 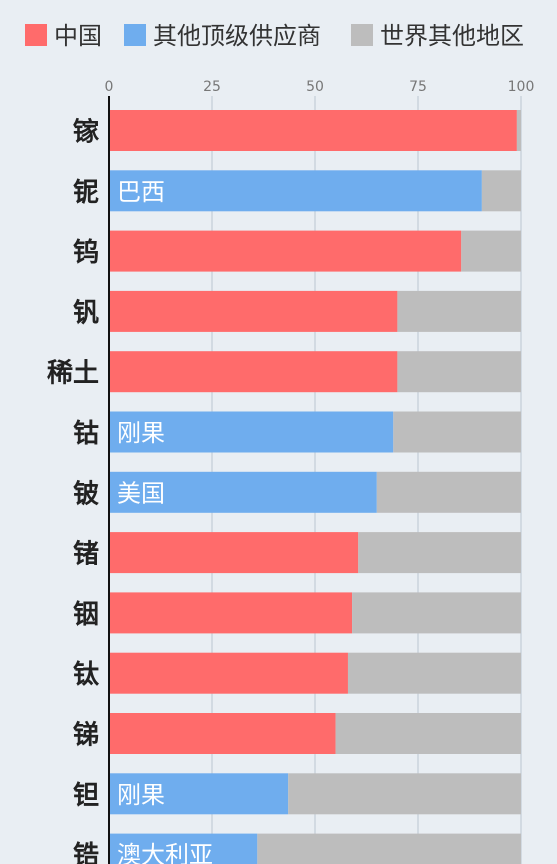 What do you see at coordinates (86, 253) in the screenshot?
I see `category-label-2: 钨` at bounding box center [86, 253].